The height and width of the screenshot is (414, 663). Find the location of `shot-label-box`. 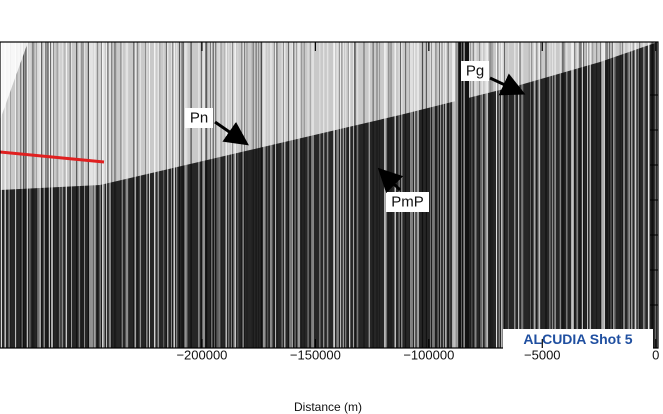

shot-label-box is located at coordinates (578, 340).